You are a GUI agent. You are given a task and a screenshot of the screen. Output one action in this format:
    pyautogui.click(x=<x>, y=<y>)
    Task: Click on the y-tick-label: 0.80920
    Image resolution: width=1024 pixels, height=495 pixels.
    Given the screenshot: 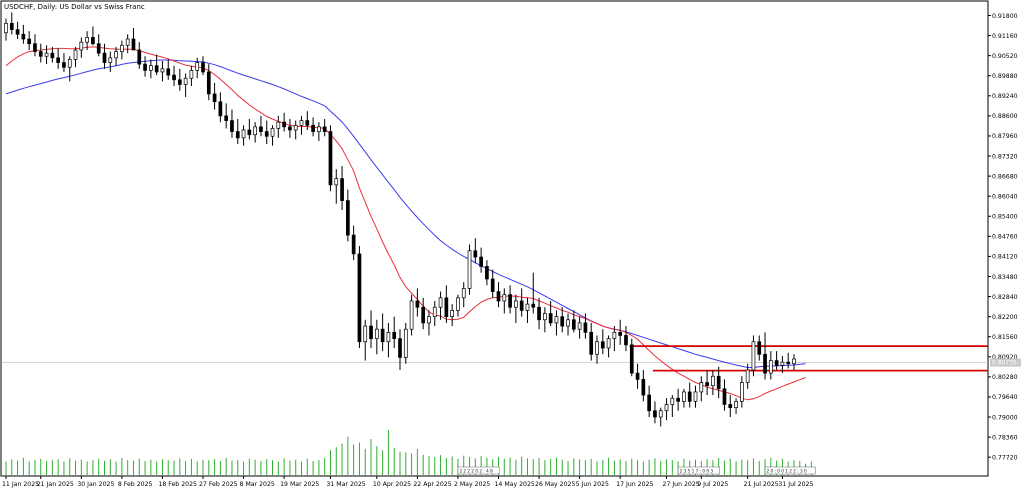 What is the action you would take?
    pyautogui.click(x=1005, y=357)
    